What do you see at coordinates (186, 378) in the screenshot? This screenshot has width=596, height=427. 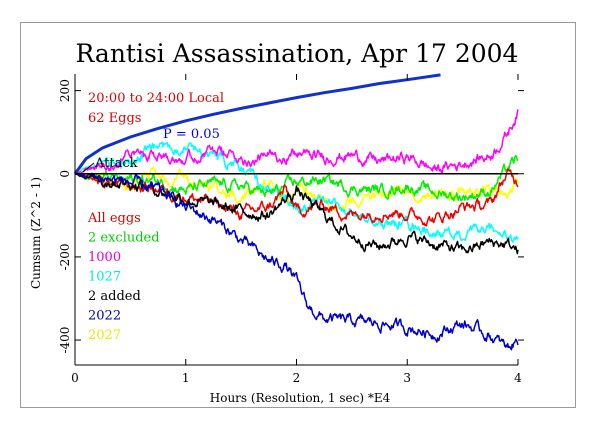 I see `x-tick-label-1: 1` at bounding box center [186, 378].